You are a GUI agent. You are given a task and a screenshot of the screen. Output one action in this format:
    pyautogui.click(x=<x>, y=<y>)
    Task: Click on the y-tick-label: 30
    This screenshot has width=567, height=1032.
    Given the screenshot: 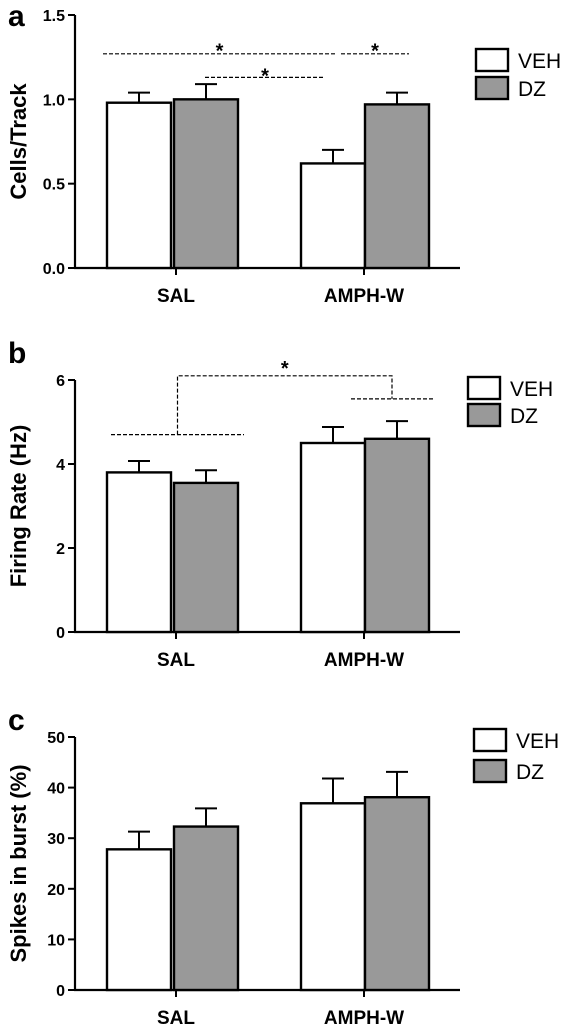 What is the action you would take?
    pyautogui.click(x=56, y=839)
    